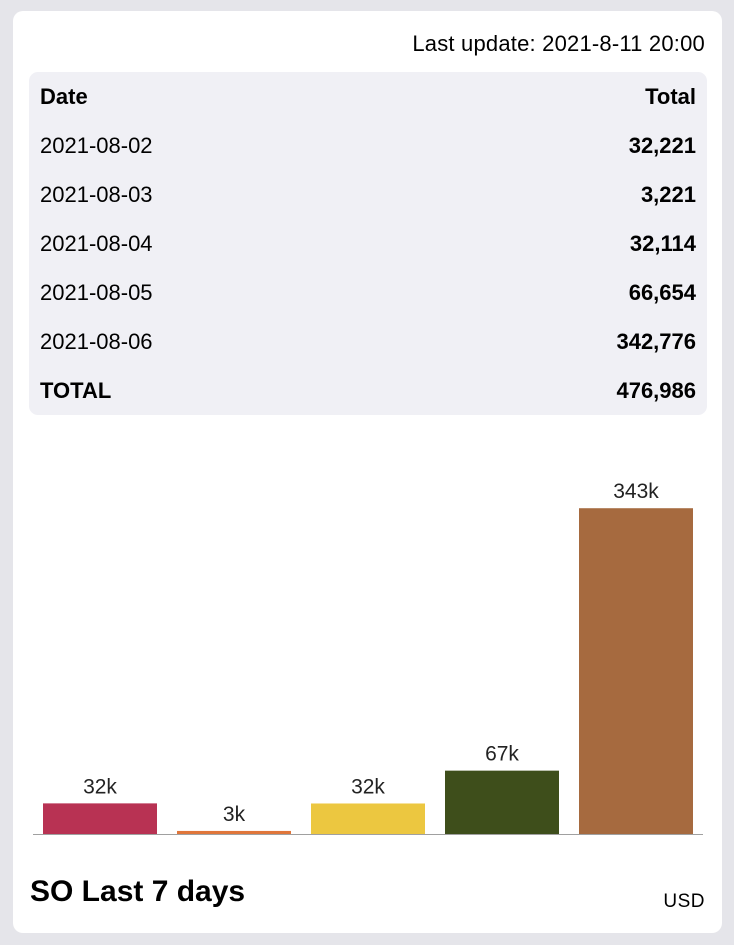 The height and width of the screenshot is (945, 734). What do you see at coordinates (96, 243) in the screenshot?
I see `row-date: 2021-08-04` at bounding box center [96, 243].